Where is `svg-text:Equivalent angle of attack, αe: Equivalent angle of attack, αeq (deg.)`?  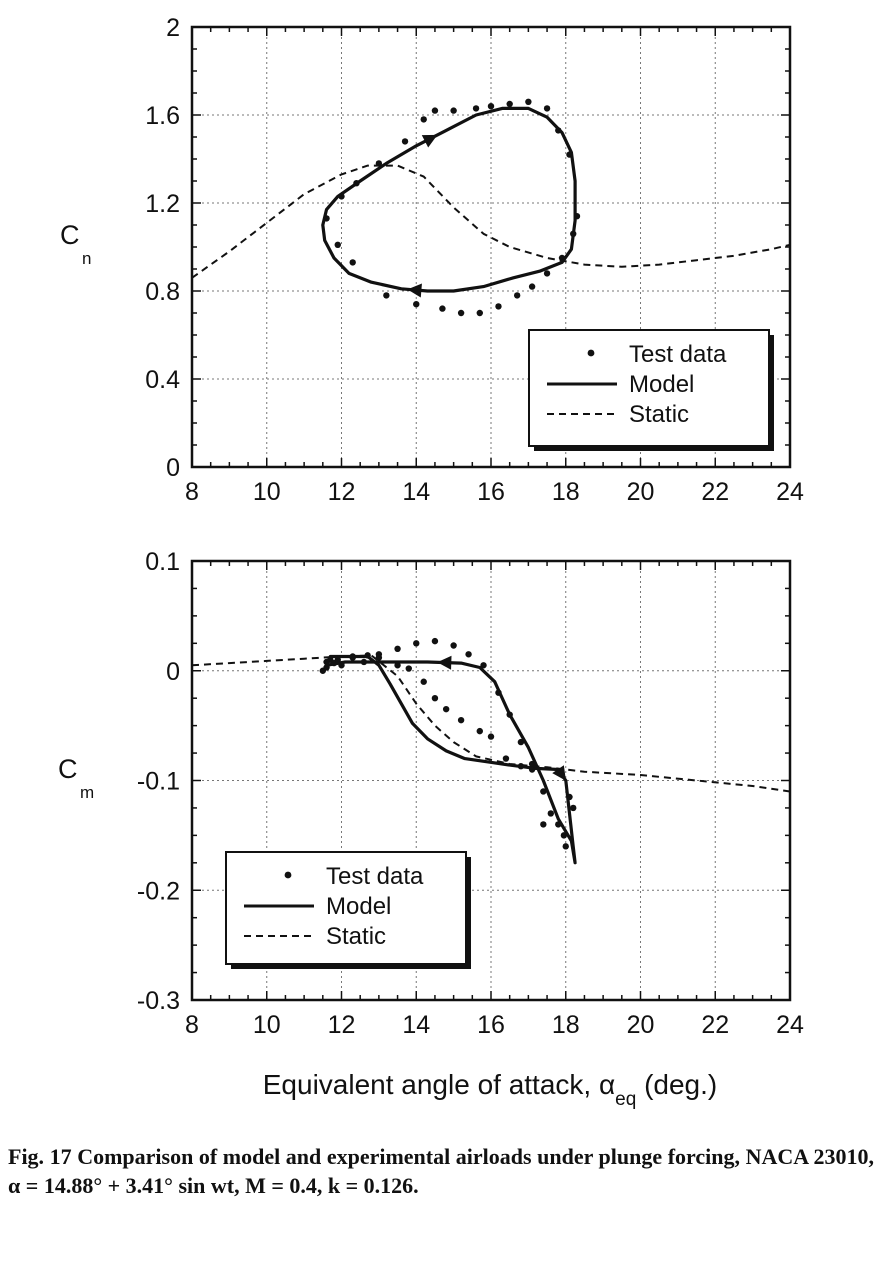
svg-text:Equivalent angle of attack, αe: Equivalent angle of attack, αeq (deg.) is located at coordinates (490, 1089).